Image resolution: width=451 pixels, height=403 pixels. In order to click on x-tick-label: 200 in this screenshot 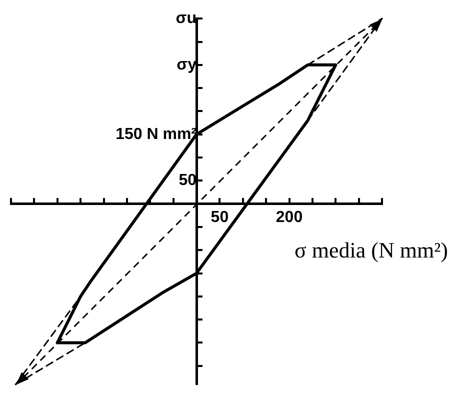, I will do `click(289, 217)`.